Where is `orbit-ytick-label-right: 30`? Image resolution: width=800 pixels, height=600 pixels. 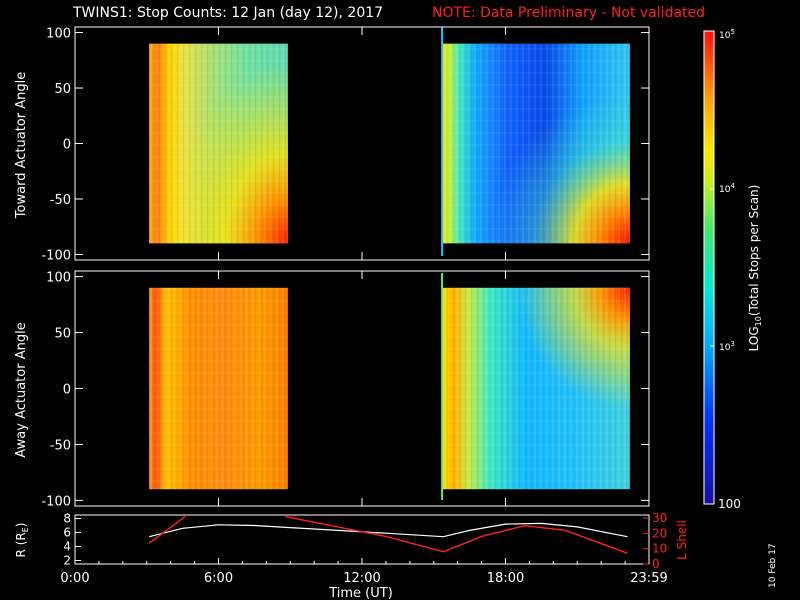
orbit-ytick-label-right: 30 is located at coordinates (659, 518).